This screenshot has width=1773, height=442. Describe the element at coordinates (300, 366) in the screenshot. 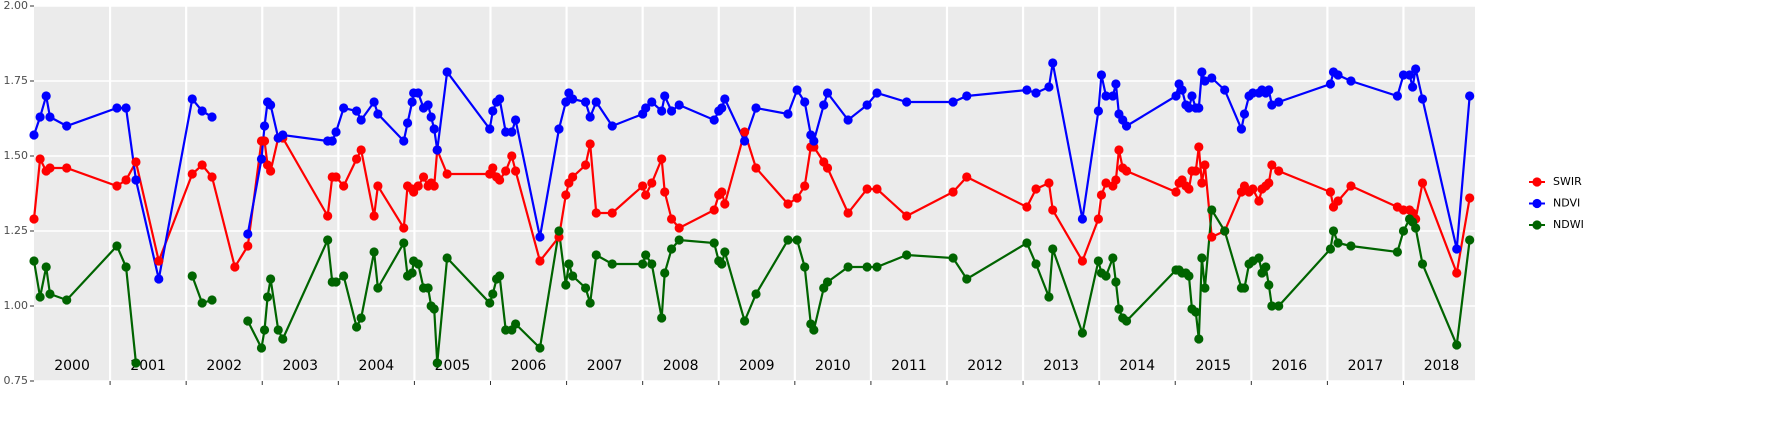

I see `x-tick-label: 2003` at that location.